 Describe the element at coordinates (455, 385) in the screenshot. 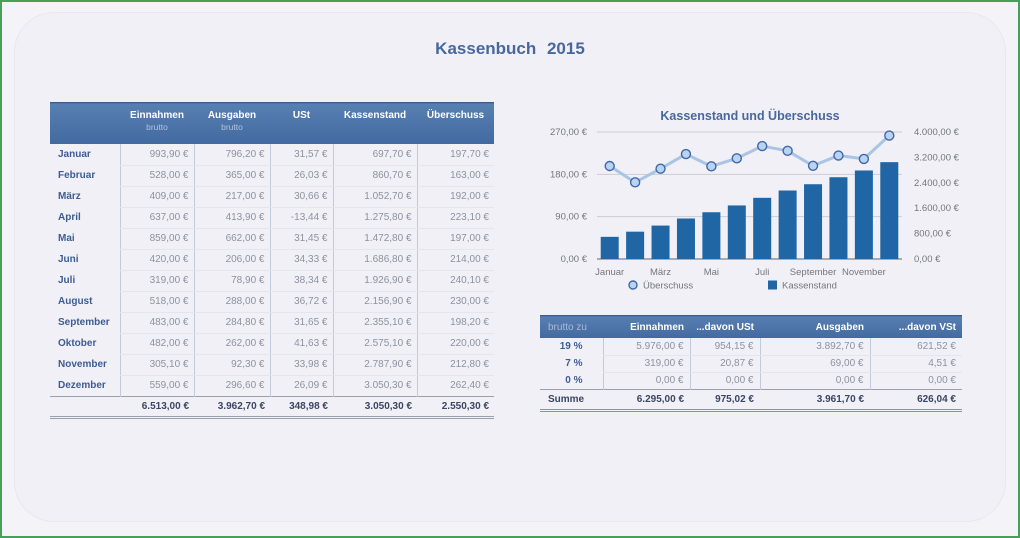

I see `cell: 262,40 €` at that location.